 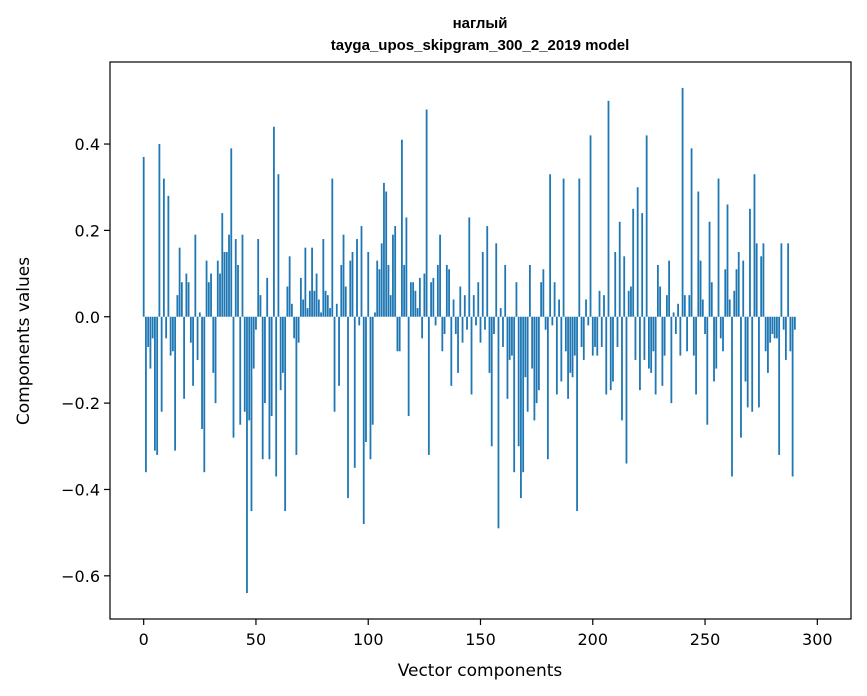 I want to click on y-tick-label: 0.0, so click(x=87, y=317).